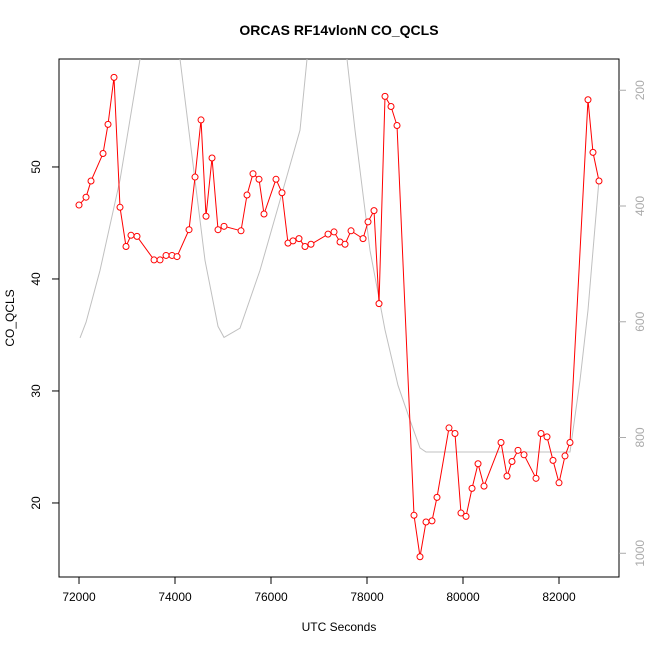  I want to click on y-tick-label: 50, so click(36, 167).